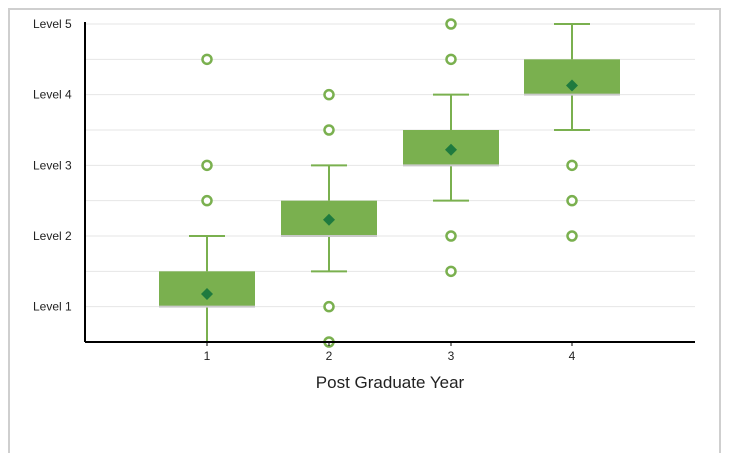 The width and height of the screenshot is (729, 455). Describe the element at coordinates (52, 24) in the screenshot. I see `y-tick-label: Level 5` at that location.